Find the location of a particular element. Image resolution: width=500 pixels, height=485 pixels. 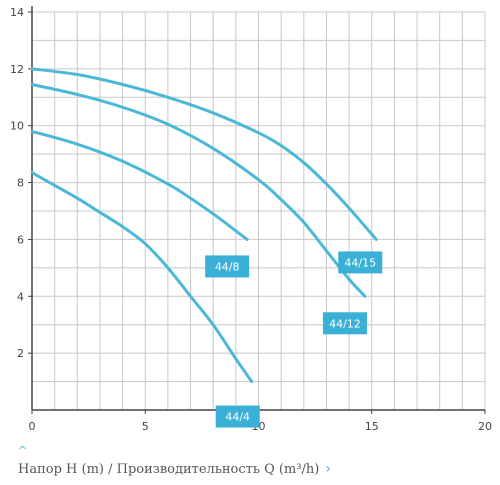

series-label-44-8: 44/8 is located at coordinates (227, 266).